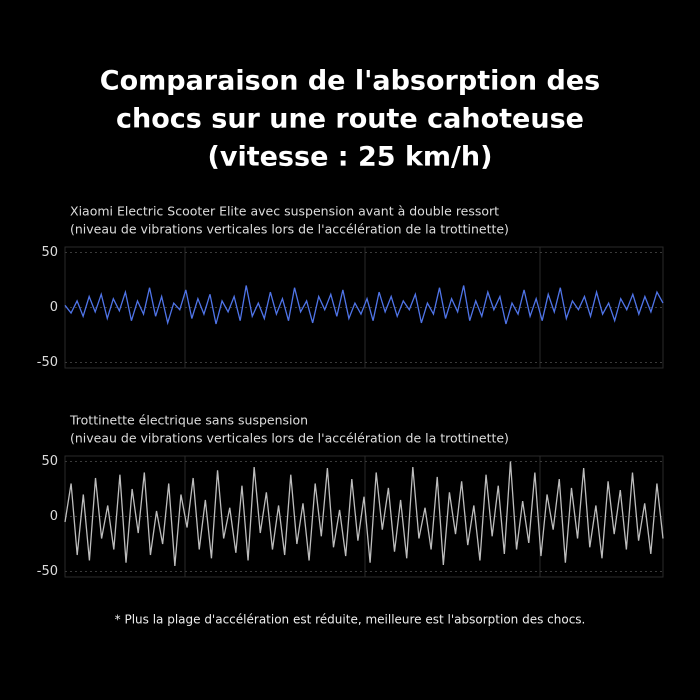  Describe the element at coordinates (350, 157) in the screenshot. I see `title-line: (vitesse : 25 km/h)` at that location.